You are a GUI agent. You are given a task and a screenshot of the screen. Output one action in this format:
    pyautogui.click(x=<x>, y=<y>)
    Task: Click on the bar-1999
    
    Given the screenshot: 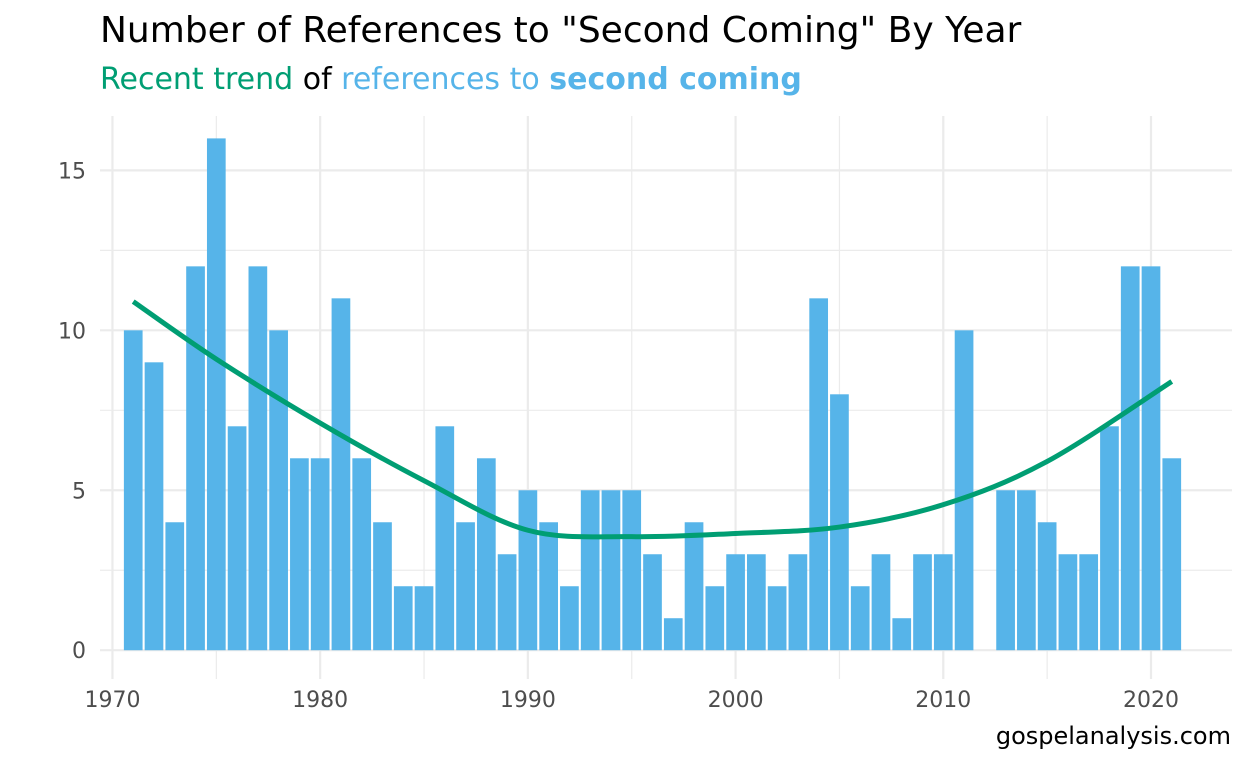 What is the action you would take?
    pyautogui.click(x=715, y=618)
    